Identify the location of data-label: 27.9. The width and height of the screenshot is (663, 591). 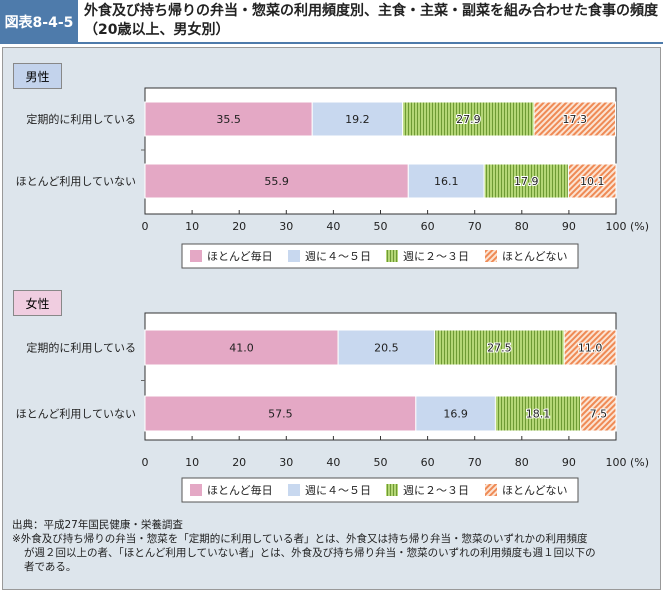
(468, 119).